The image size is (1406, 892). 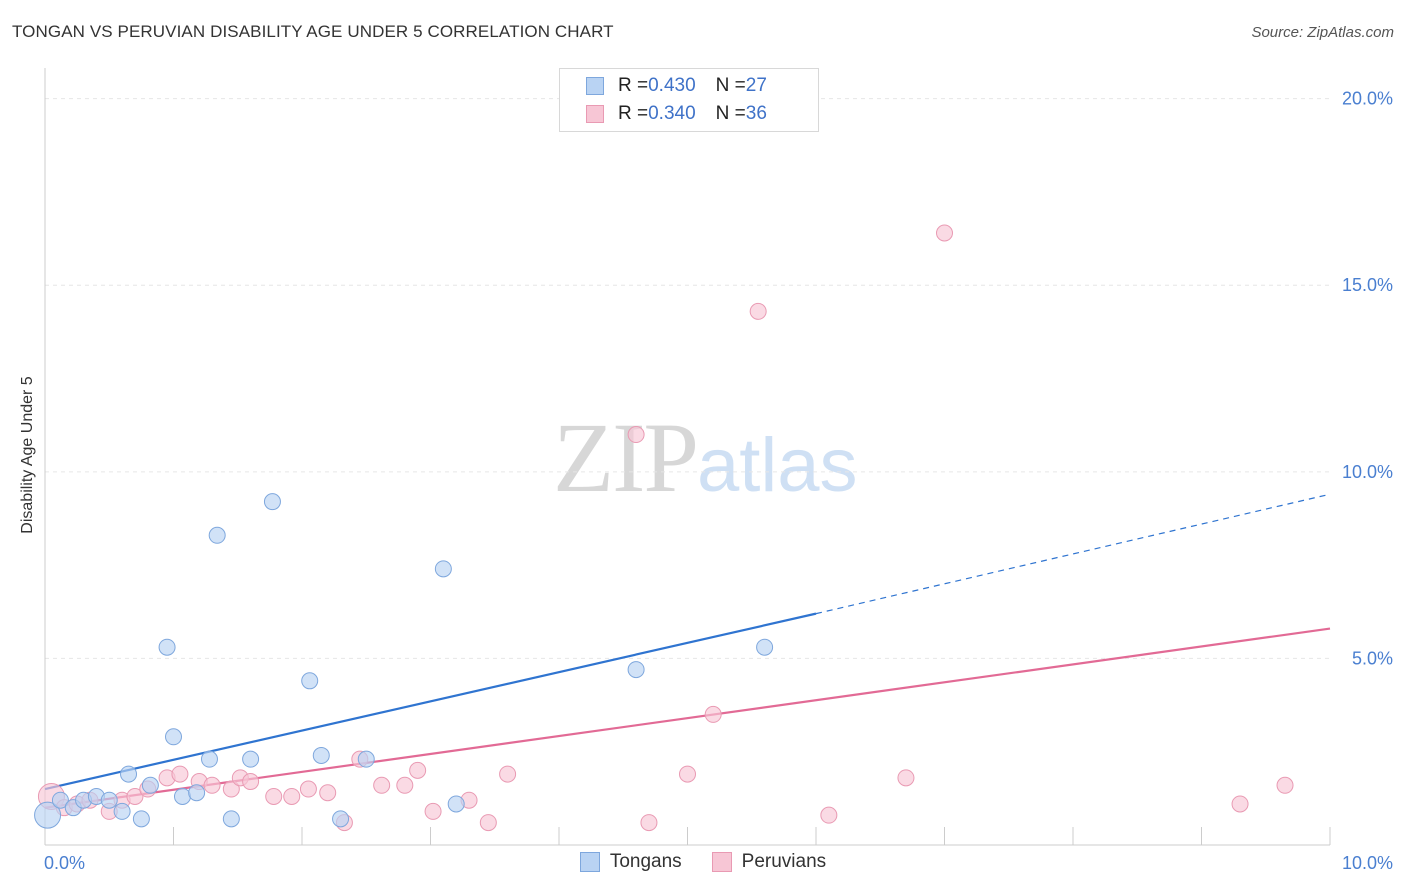 I want to click on series-label-peruvians: Peruvians, so click(x=784, y=861).